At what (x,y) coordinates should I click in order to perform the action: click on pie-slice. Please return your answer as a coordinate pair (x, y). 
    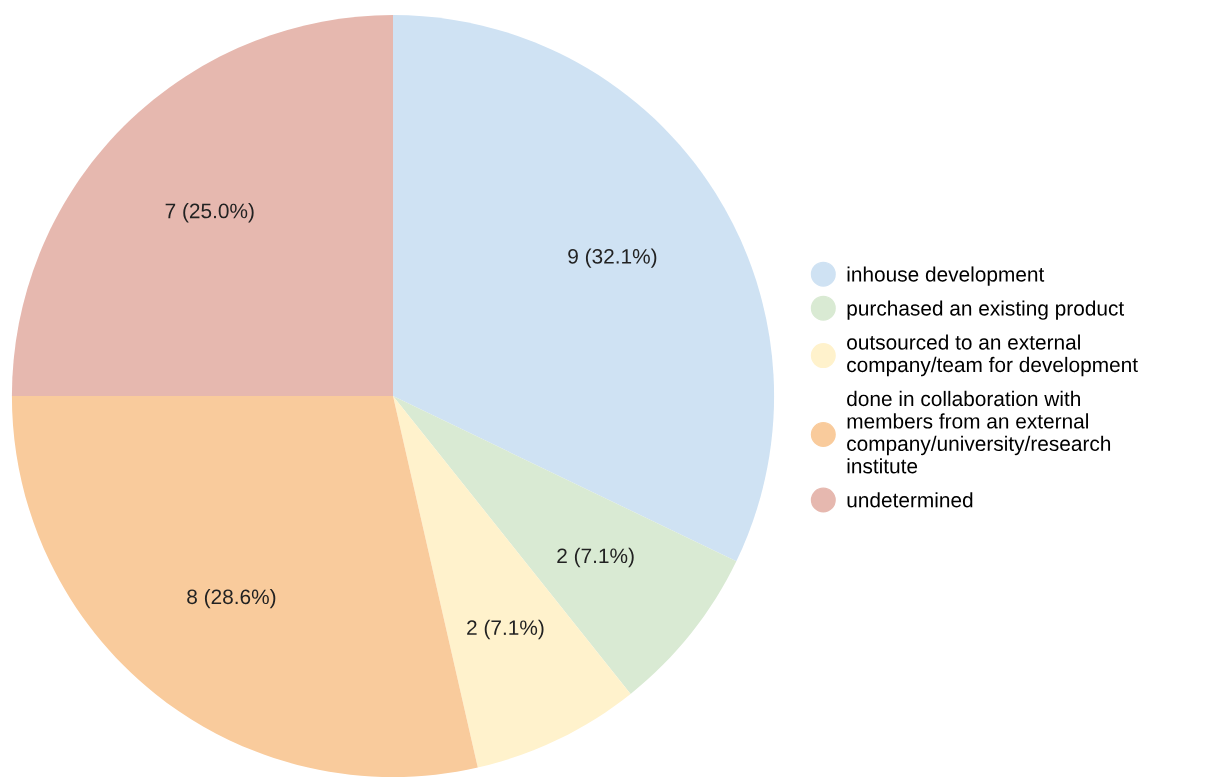
    Looking at the image, I should click on (565, 545).